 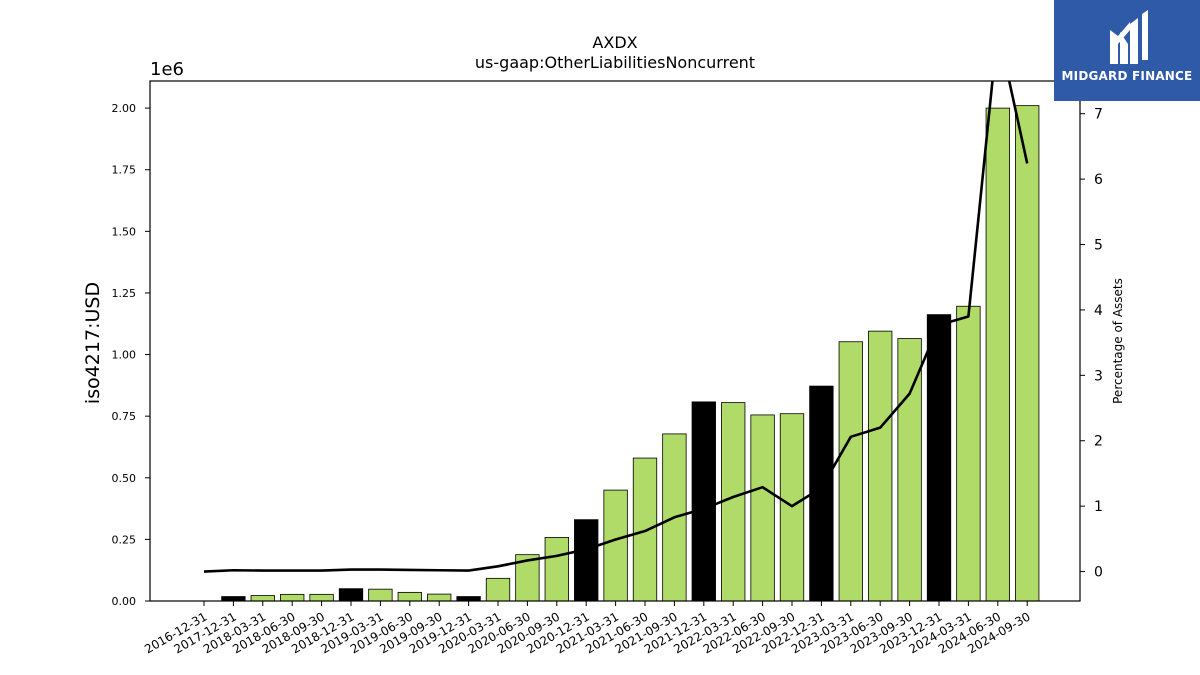 I want to click on y-tick-label: 2.00, so click(x=124, y=108).